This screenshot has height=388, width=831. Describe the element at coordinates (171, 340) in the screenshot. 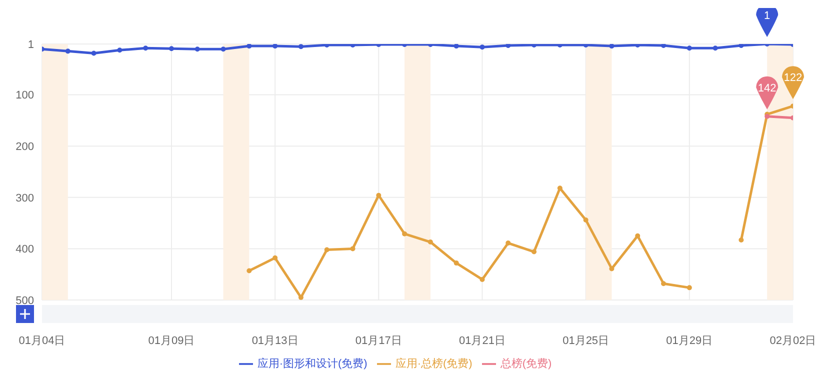

I see `x-tick-label: 01月09日` at that location.